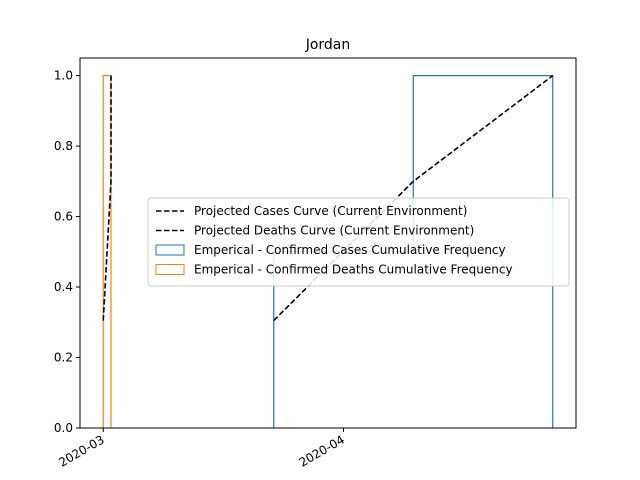 The image size is (640, 480). What do you see at coordinates (107, 198) in the screenshot?
I see `series-1-line` at bounding box center [107, 198].